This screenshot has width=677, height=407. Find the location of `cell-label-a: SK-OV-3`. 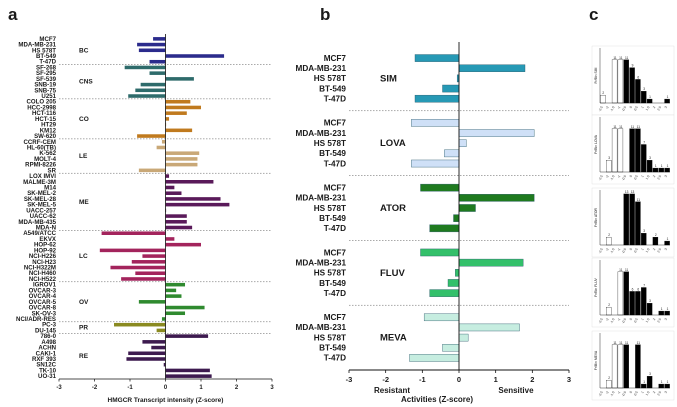

cell-label-a: SK-OV-3 is located at coordinates (44, 313).